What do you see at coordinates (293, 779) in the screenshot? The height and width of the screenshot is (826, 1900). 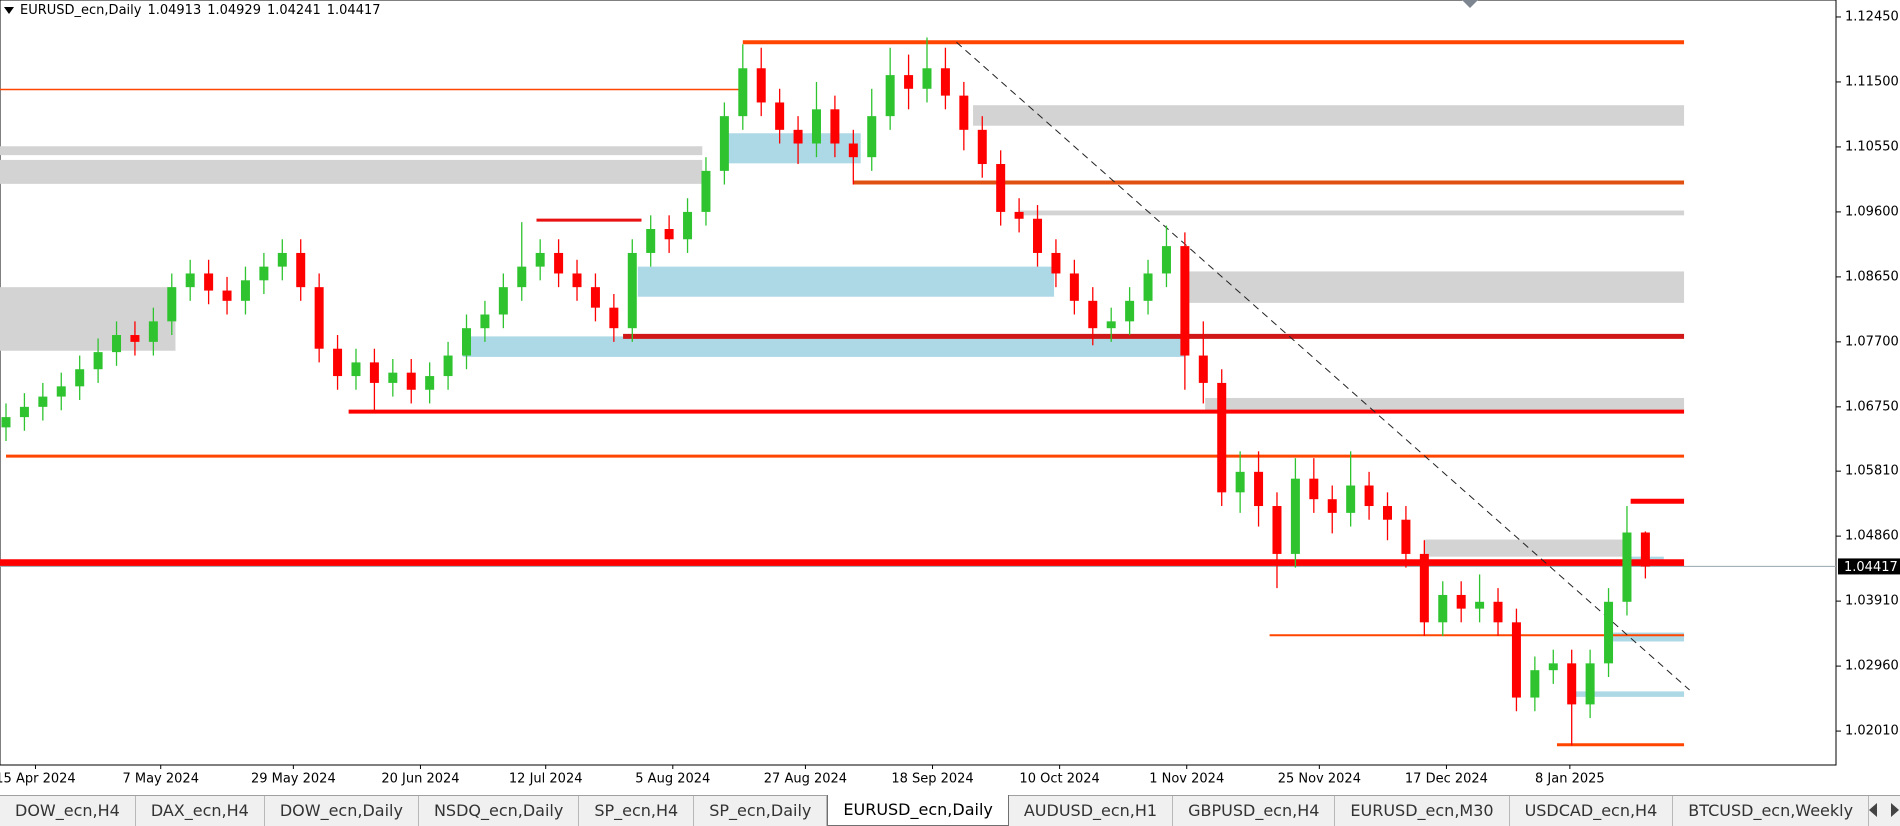 I see `x-tick-label: 29 May 2024` at bounding box center [293, 779].